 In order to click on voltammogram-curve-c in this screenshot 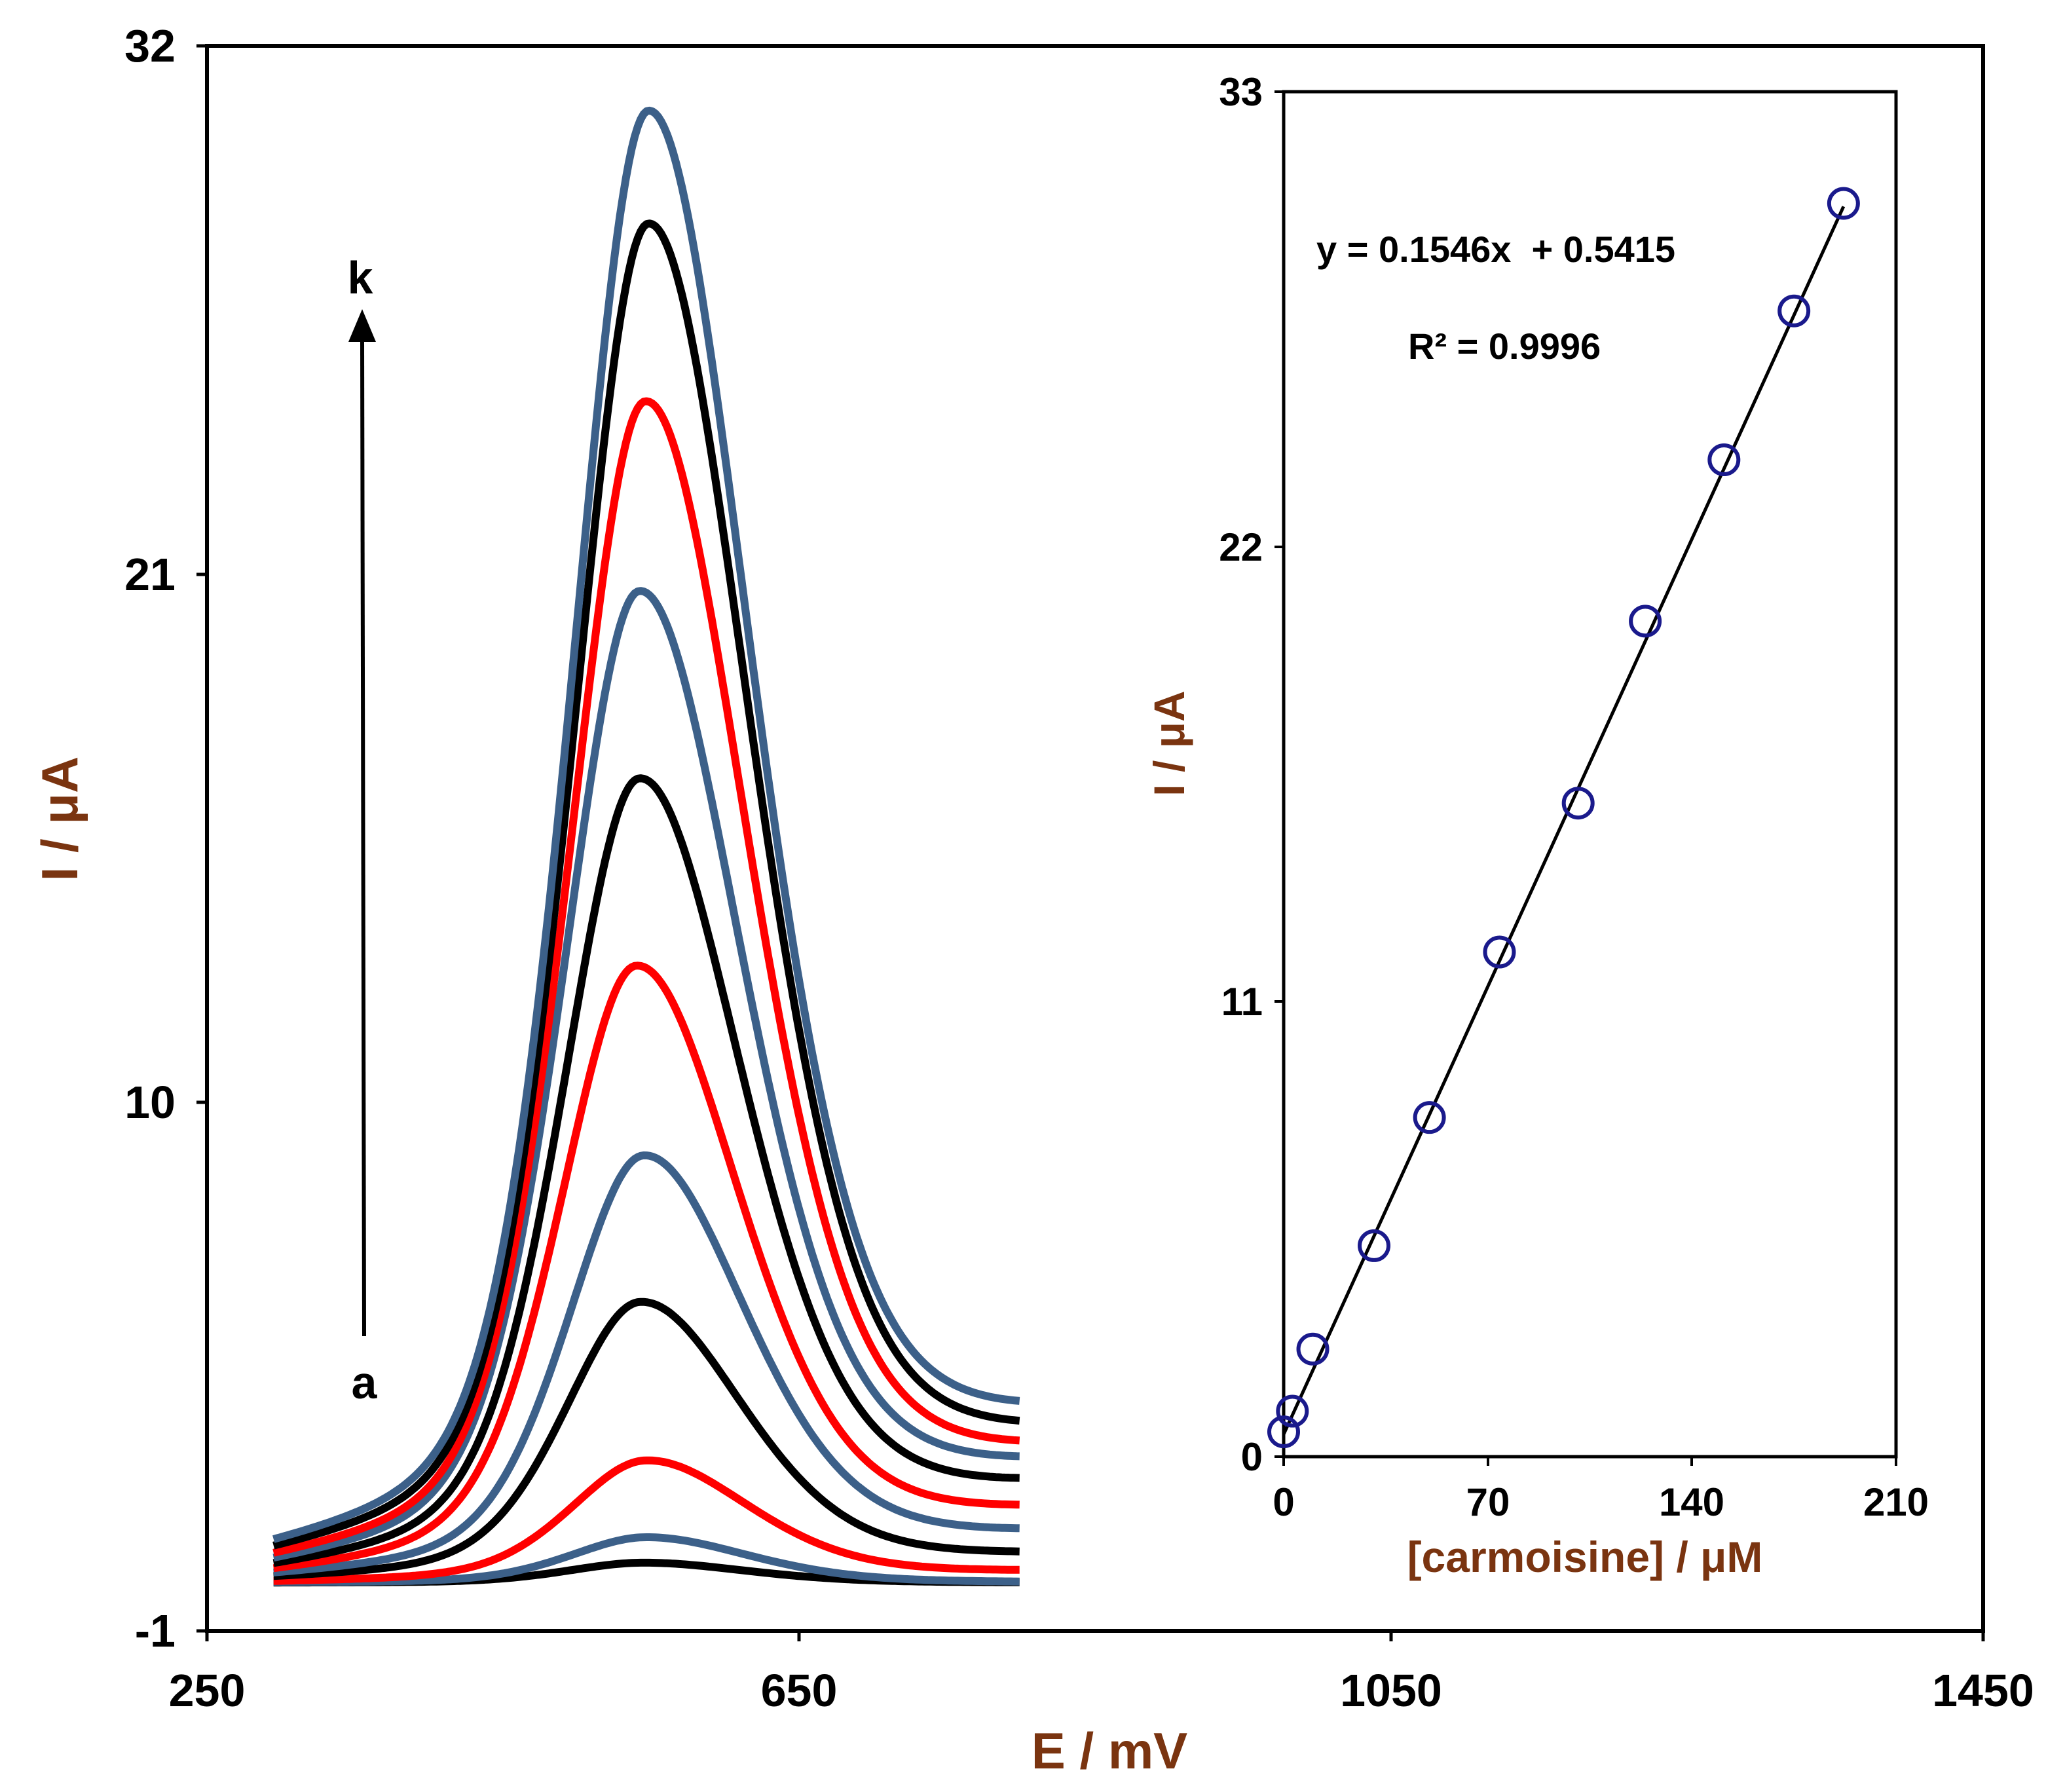, I will do `click(646, 1520)`.